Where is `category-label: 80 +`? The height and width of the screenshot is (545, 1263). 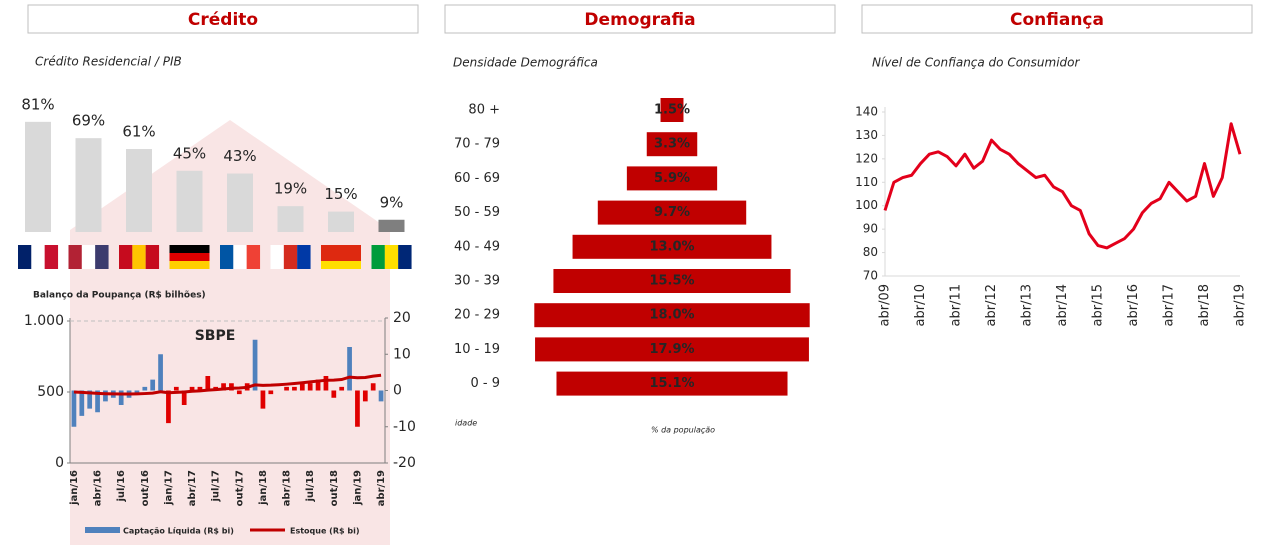
category-label: 80 + is located at coordinates (484, 110).